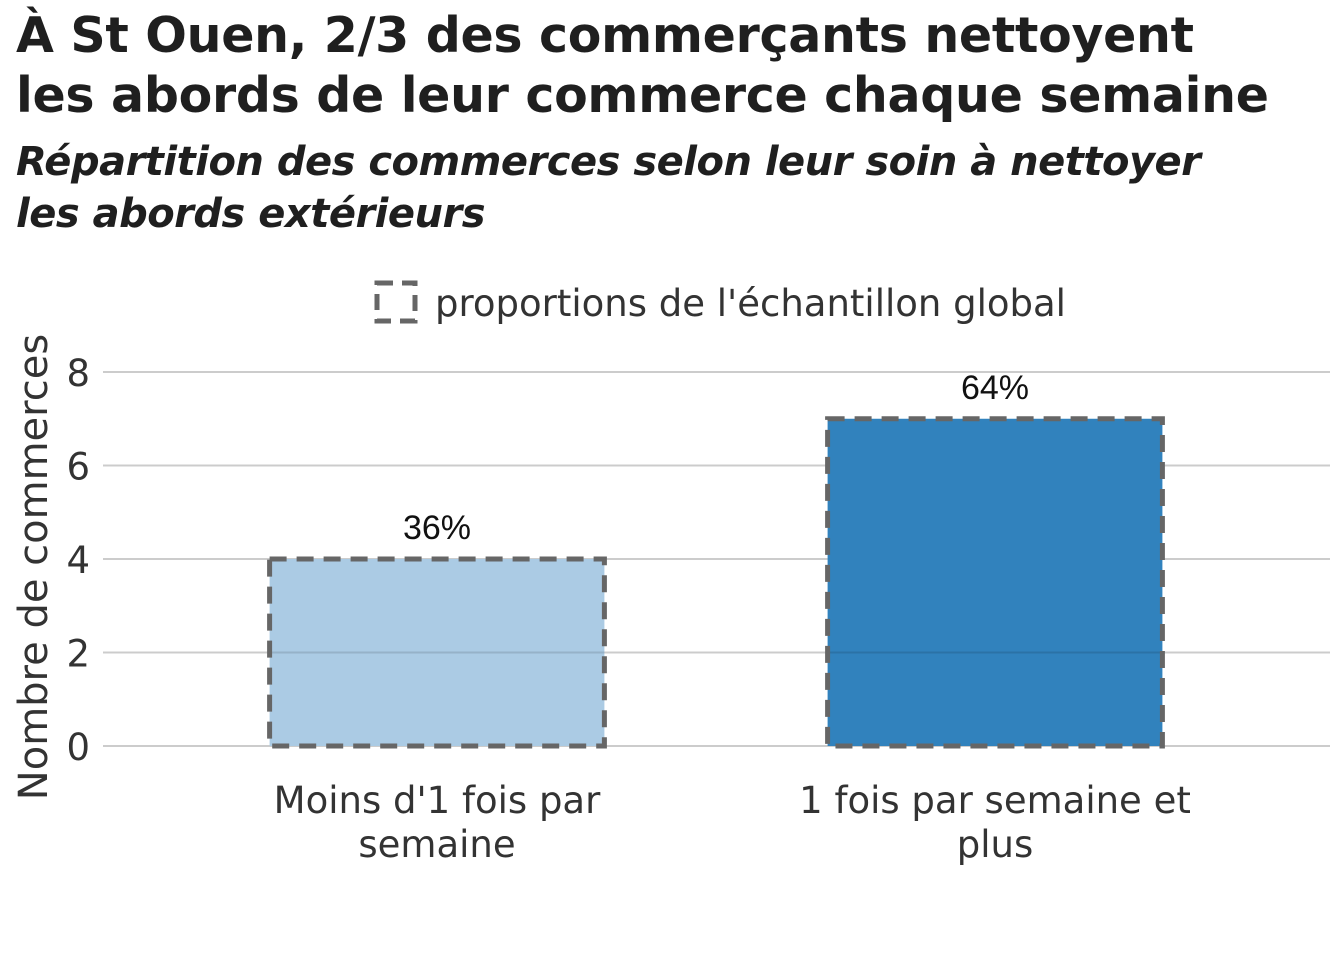 This screenshot has width=1344, height=960. Describe the element at coordinates (78, 747) in the screenshot. I see `y-tick-label-0: 0` at that location.